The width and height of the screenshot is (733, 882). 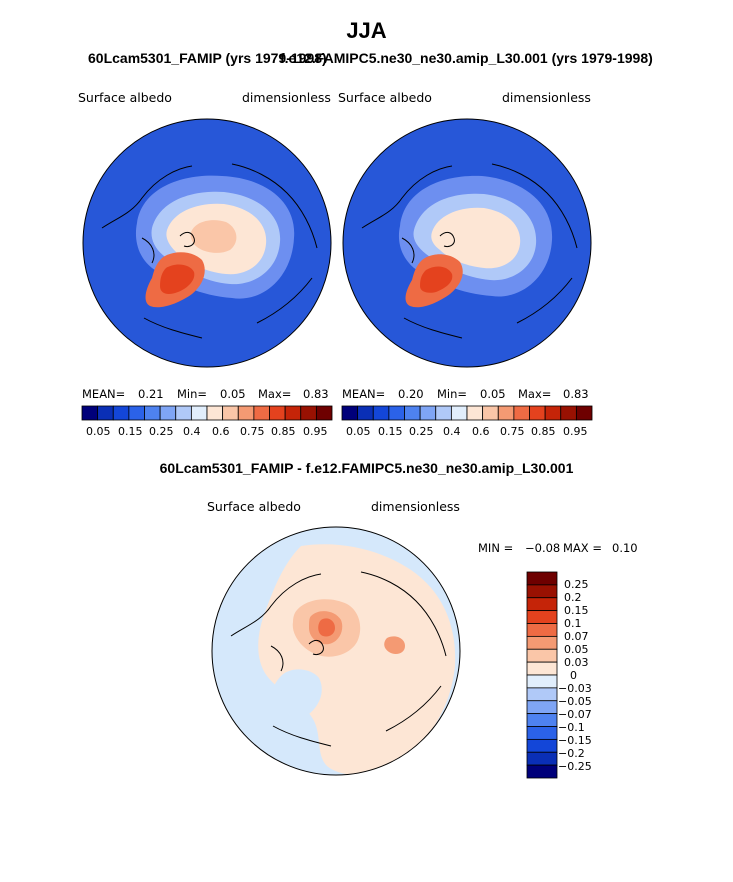 I want to click on panel-3-colorbar-tick: 0, so click(x=573, y=675).